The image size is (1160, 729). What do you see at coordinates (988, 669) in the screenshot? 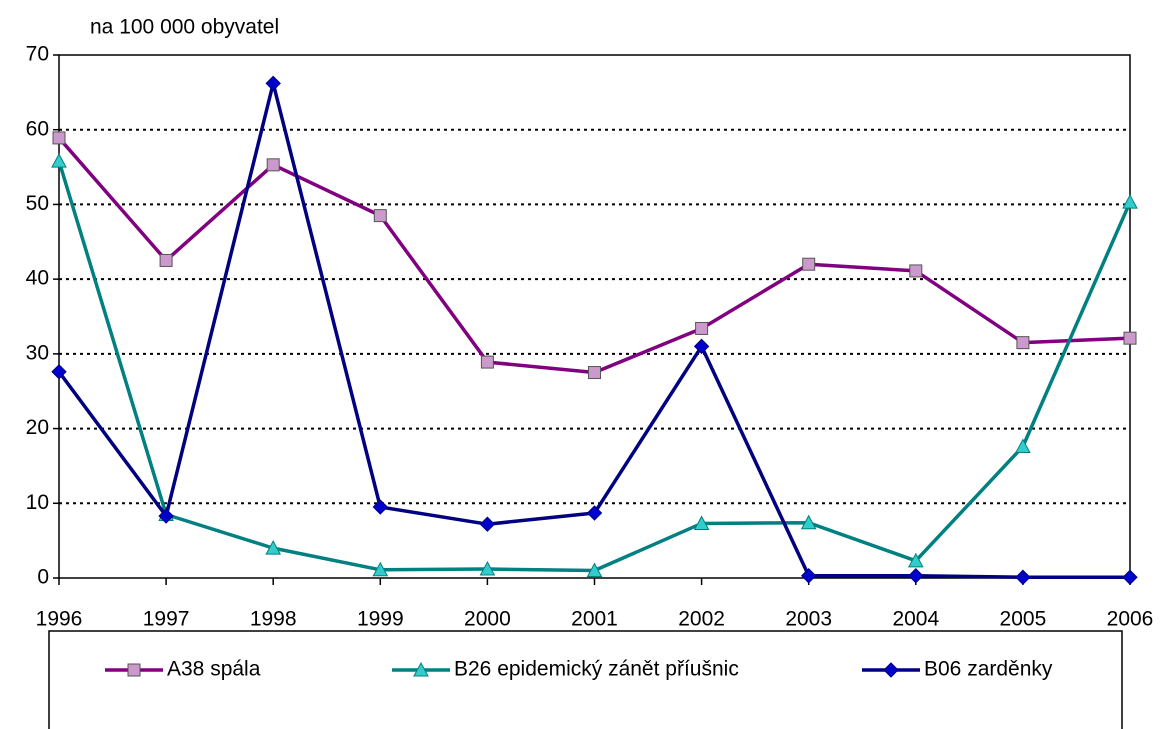
I see `legend-label: B06 zarděnky` at bounding box center [988, 669].